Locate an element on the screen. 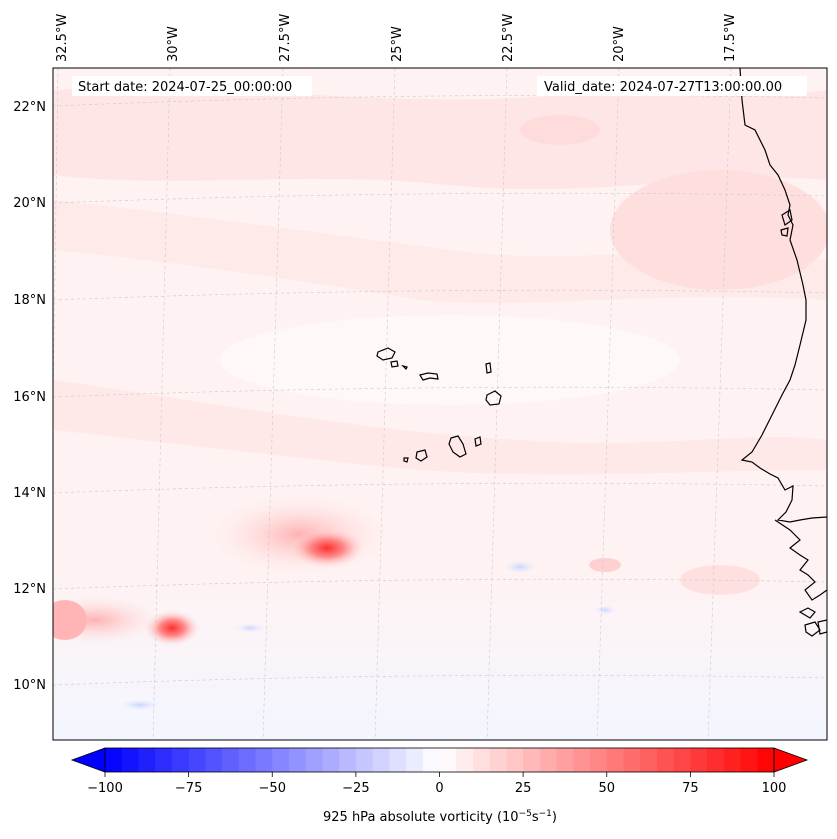  field-blob-n is located at coordinates (560, 130).